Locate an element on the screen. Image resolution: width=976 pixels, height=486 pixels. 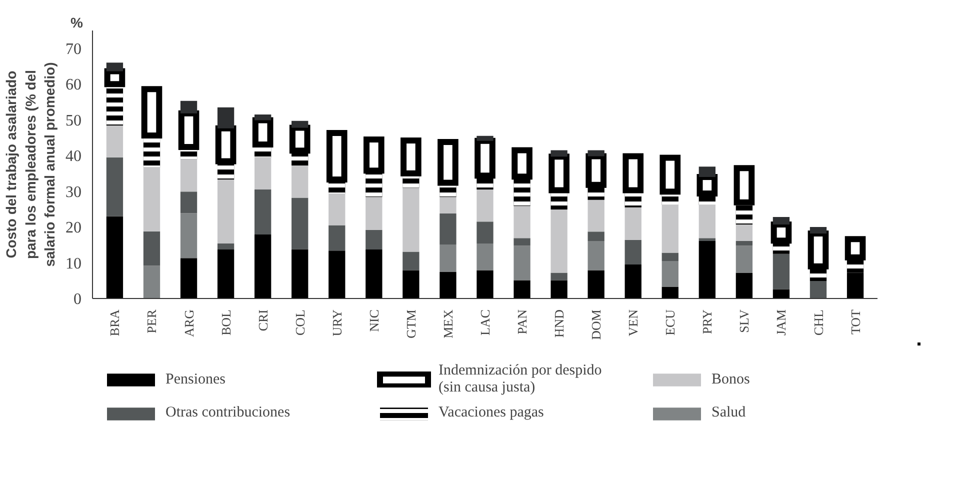
y-tick-label: 40 is located at coordinates (74, 157).